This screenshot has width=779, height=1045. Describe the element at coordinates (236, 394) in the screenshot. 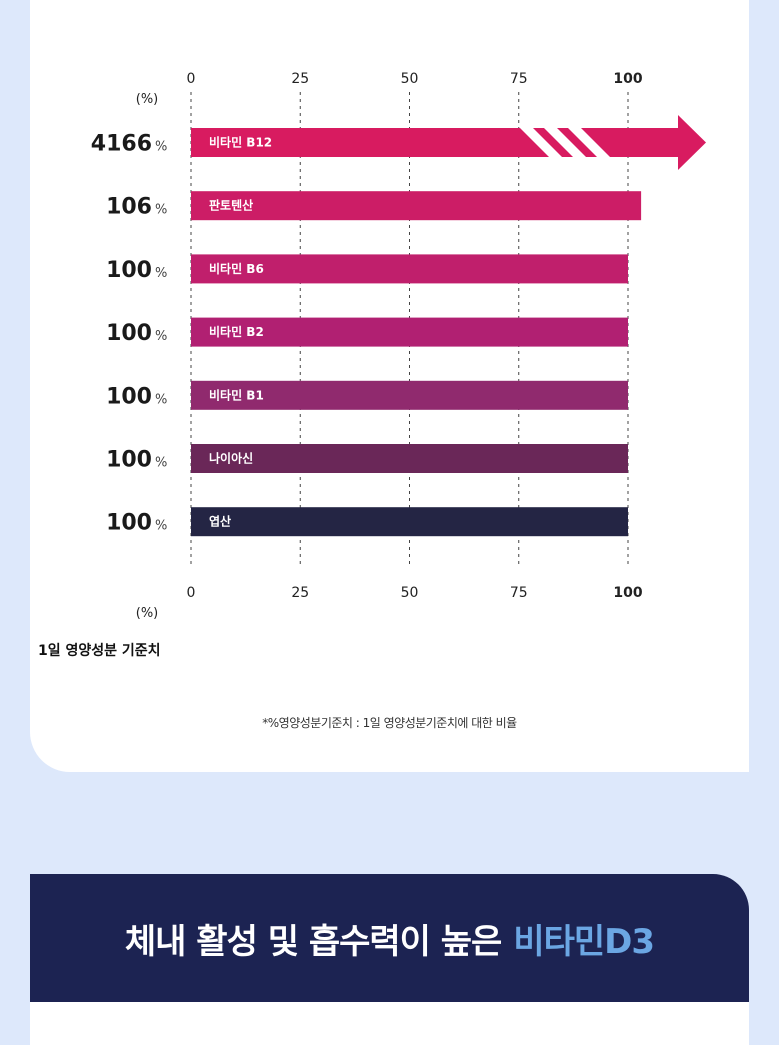

I see `bar-label: 비타민 B1` at that location.